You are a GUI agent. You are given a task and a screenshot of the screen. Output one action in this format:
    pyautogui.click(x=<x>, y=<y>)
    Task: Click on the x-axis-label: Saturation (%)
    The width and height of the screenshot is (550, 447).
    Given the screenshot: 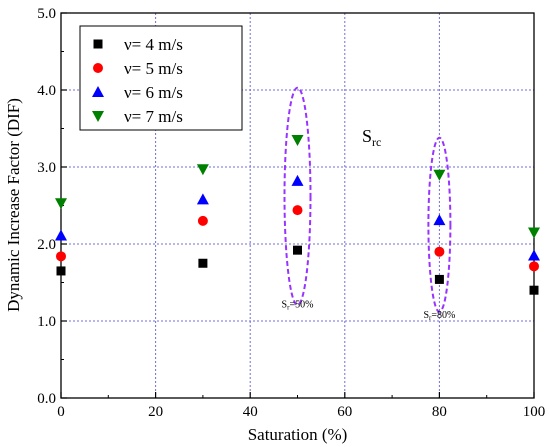 What is the action you would take?
    pyautogui.click(x=298, y=434)
    